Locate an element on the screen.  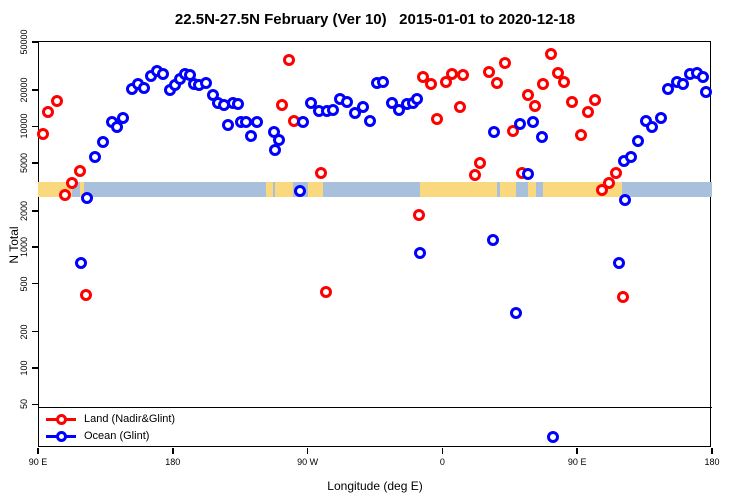
y-axis-tick-label: 20000 is located at coordinates (24, 90).